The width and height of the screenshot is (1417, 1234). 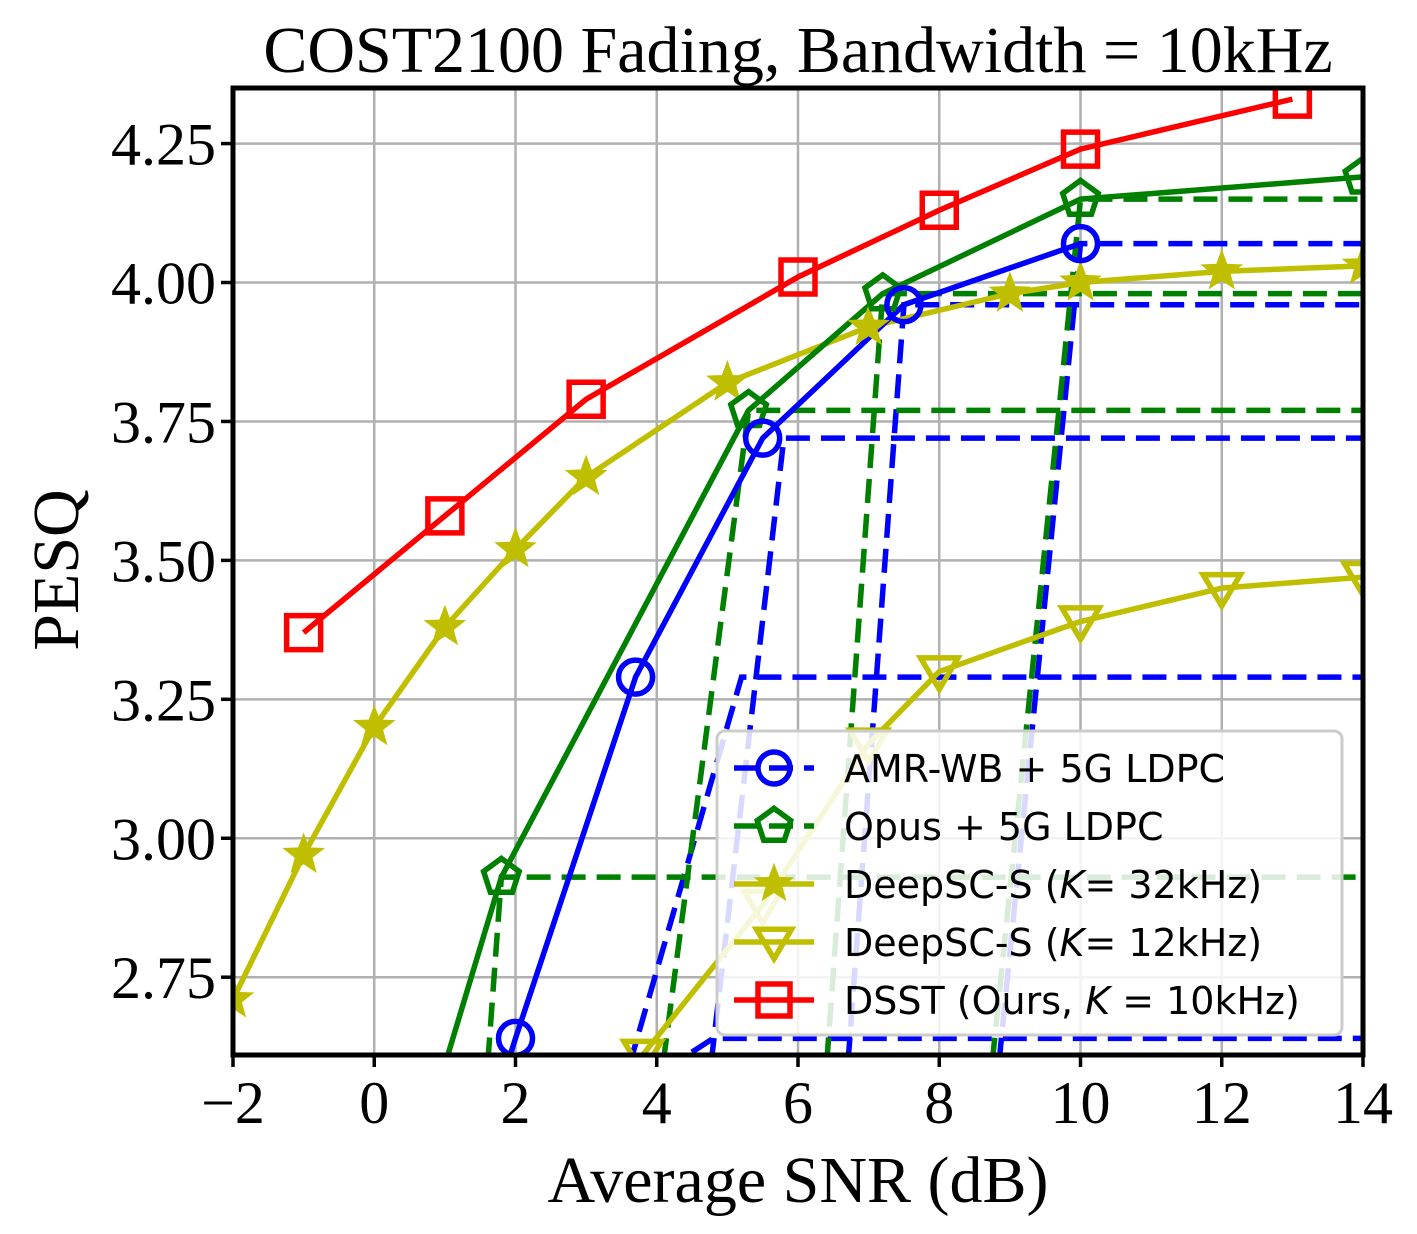 What do you see at coordinates (1053, 885) in the screenshot?
I see `legend-label: DeepSC-S (K= 32kHz)` at bounding box center [1053, 885].